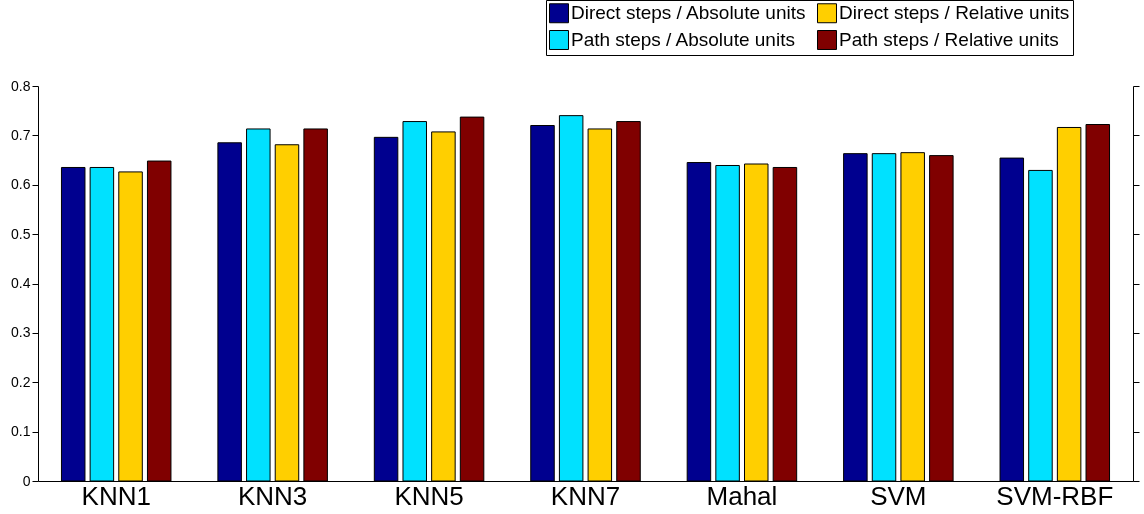 The width and height of the screenshot is (1144, 514). Describe the element at coordinates (21, 431) in the screenshot. I see `y-tick-label: 0.1` at that location.